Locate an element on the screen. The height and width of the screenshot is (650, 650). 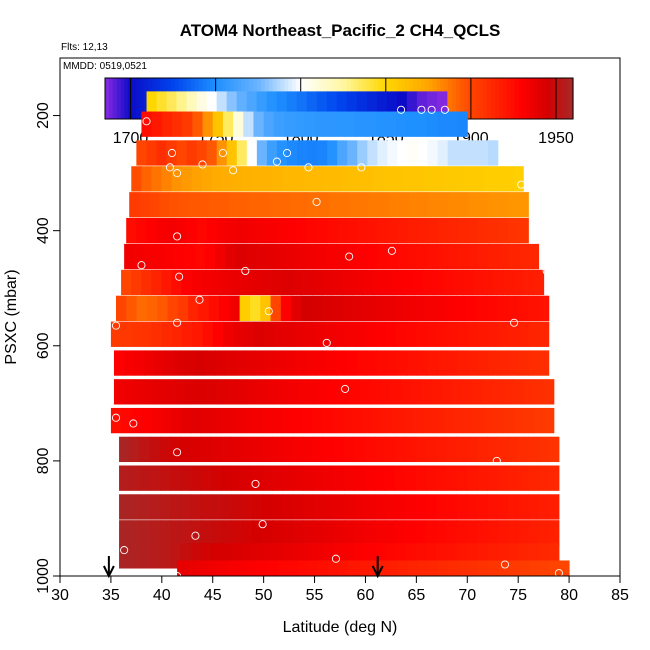
x-tick-label: 60 is located at coordinates (366, 595).